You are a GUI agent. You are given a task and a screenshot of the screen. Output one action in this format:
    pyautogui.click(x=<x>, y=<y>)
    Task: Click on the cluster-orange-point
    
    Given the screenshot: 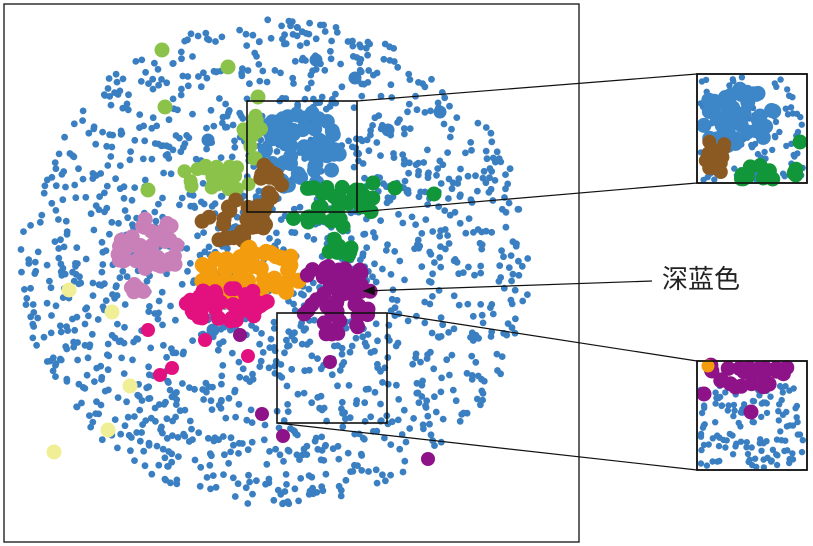 What is the action you would take?
    pyautogui.click(x=209, y=270)
    